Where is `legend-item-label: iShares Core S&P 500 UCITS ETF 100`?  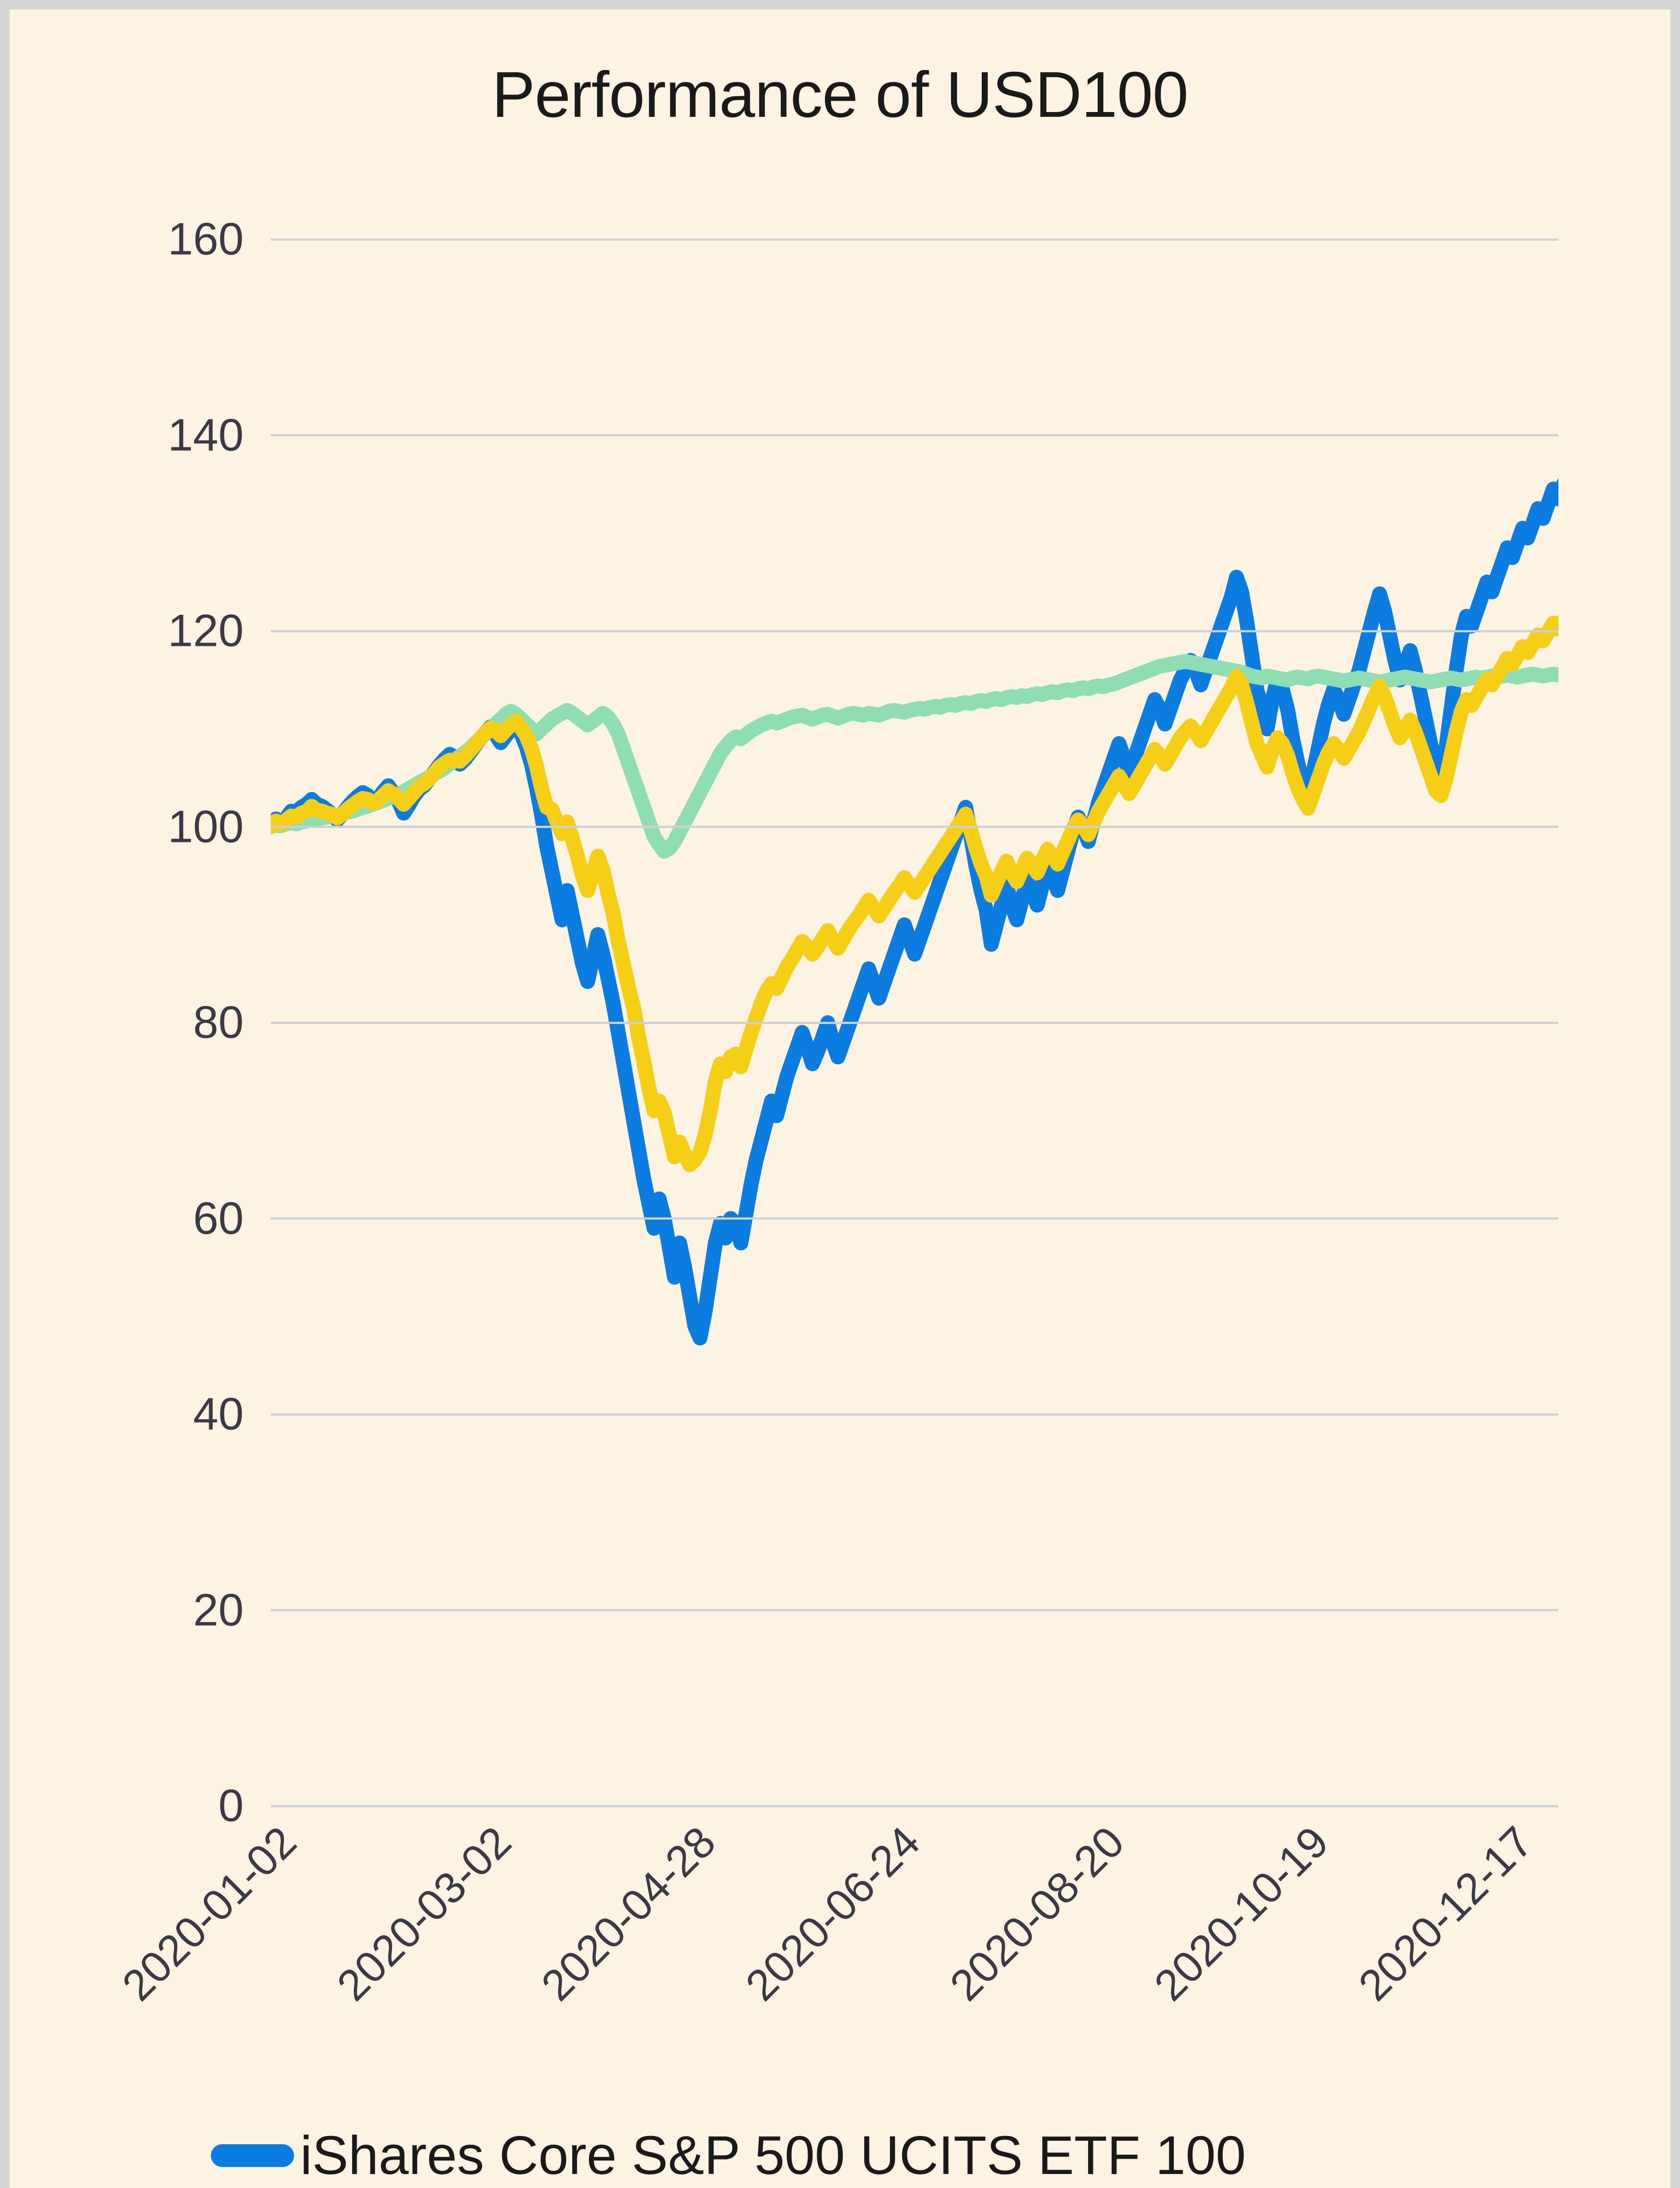 legend-item-label: iShares Core S&P 500 UCITS ETF 100 is located at coordinates (773, 2155).